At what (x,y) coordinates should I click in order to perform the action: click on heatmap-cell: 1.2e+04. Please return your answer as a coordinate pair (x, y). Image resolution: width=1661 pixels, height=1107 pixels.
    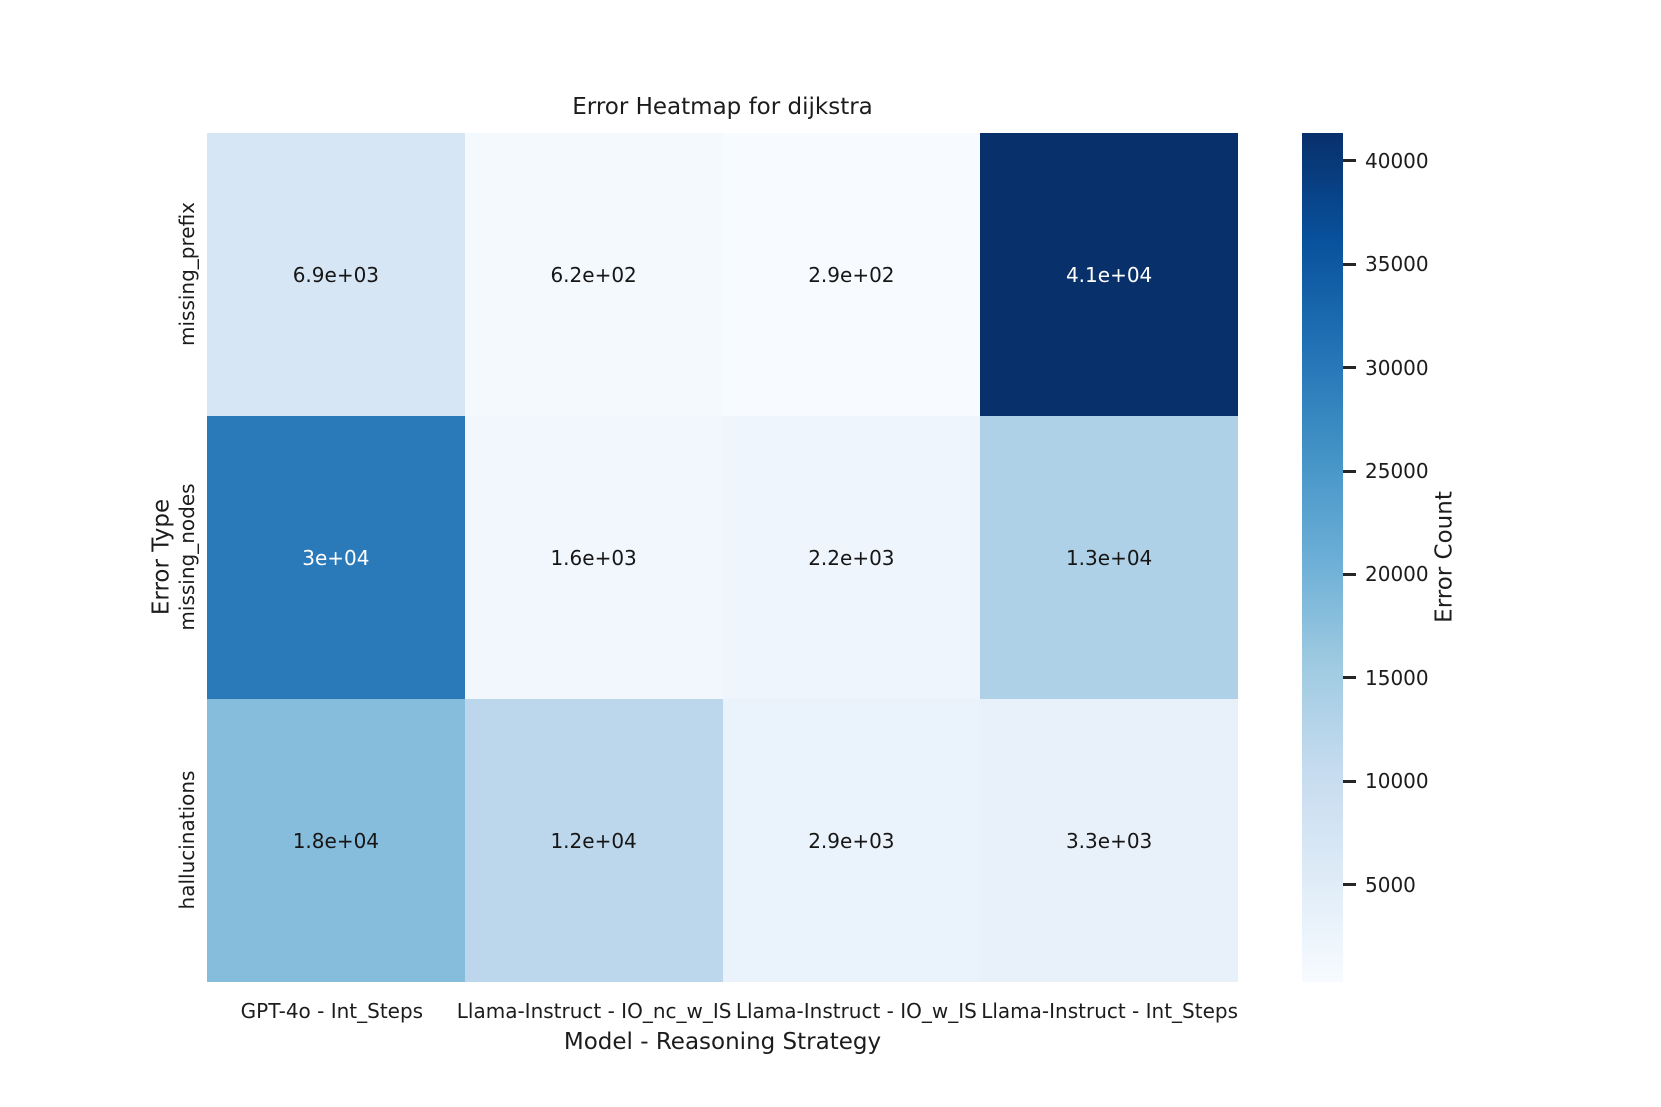
    Looking at the image, I should click on (593, 840).